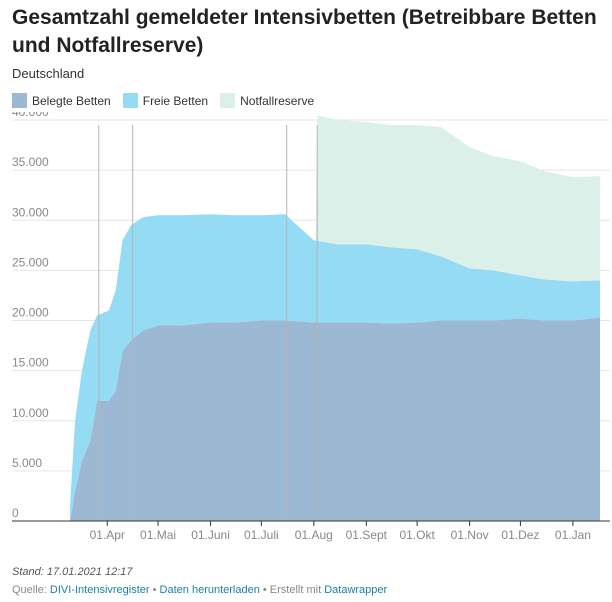  What do you see at coordinates (367, 535) in the screenshot?
I see `x-tick-label: 01.Sept` at bounding box center [367, 535].